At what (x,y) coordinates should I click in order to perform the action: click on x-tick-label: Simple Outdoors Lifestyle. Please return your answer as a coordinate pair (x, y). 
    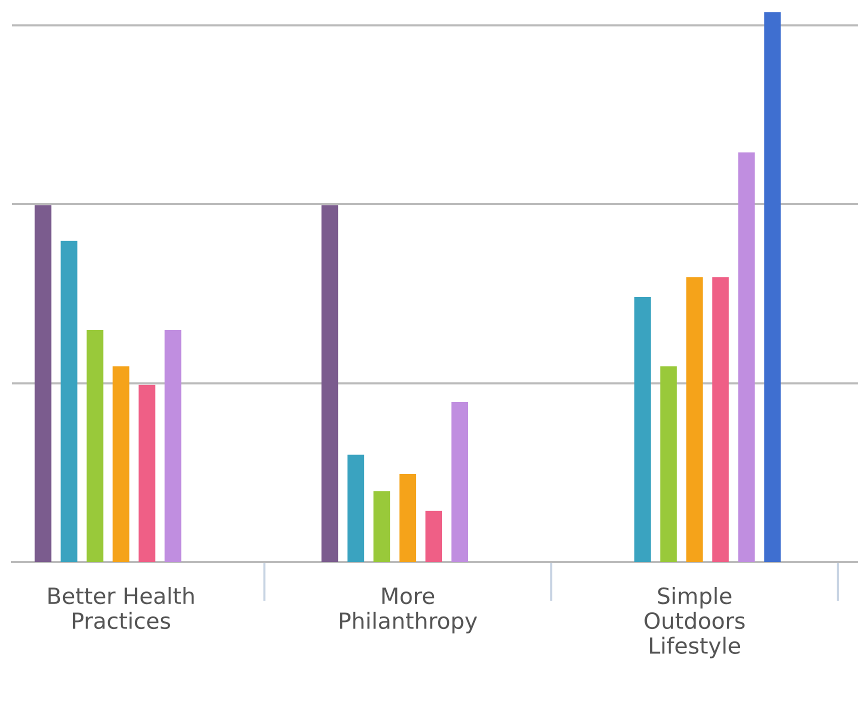
    Looking at the image, I should click on (694, 622).